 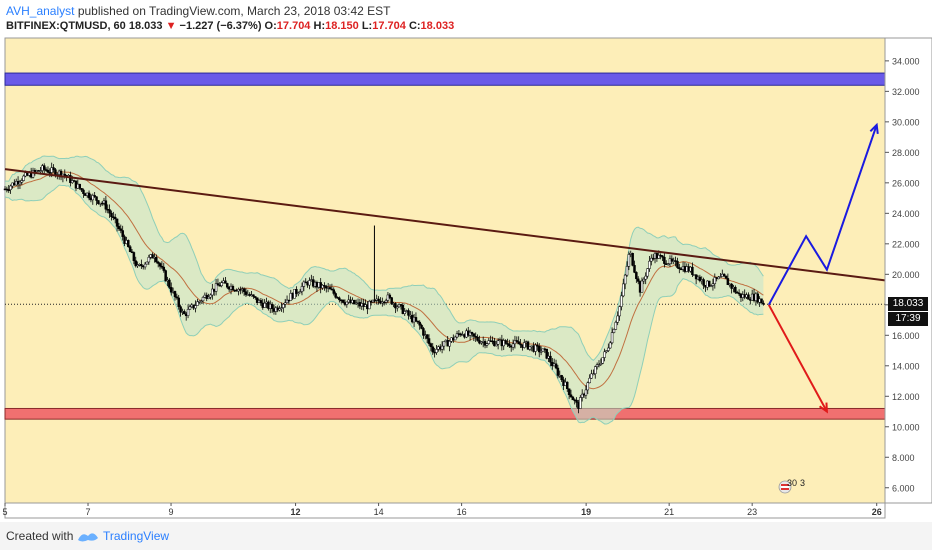 What do you see at coordinates (136, 536) in the screenshot?
I see `tradingview-link: TradingView` at bounding box center [136, 536].